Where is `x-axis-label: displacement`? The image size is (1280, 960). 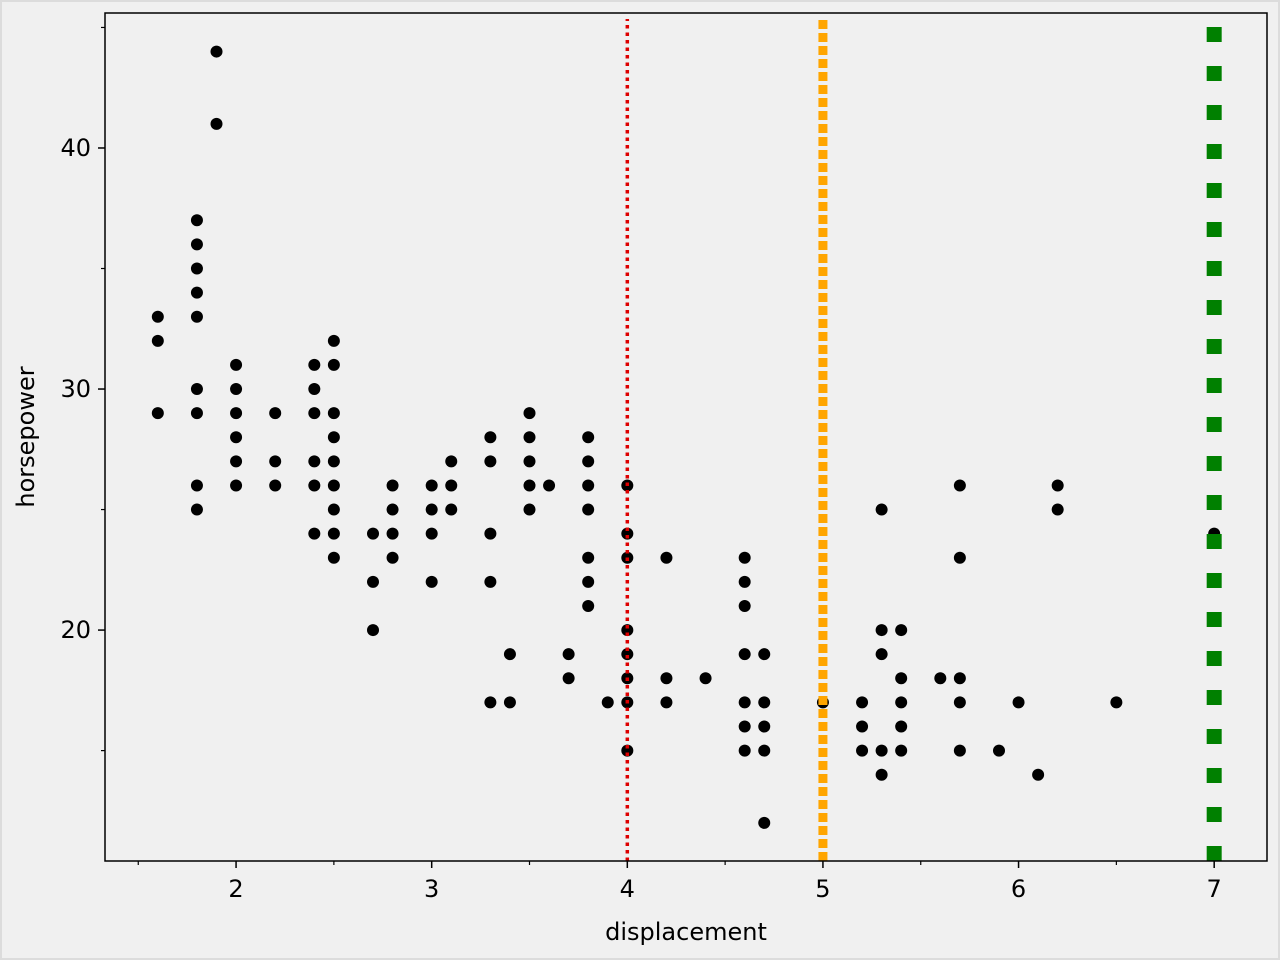 x-axis-label: displacement is located at coordinates (686, 932).